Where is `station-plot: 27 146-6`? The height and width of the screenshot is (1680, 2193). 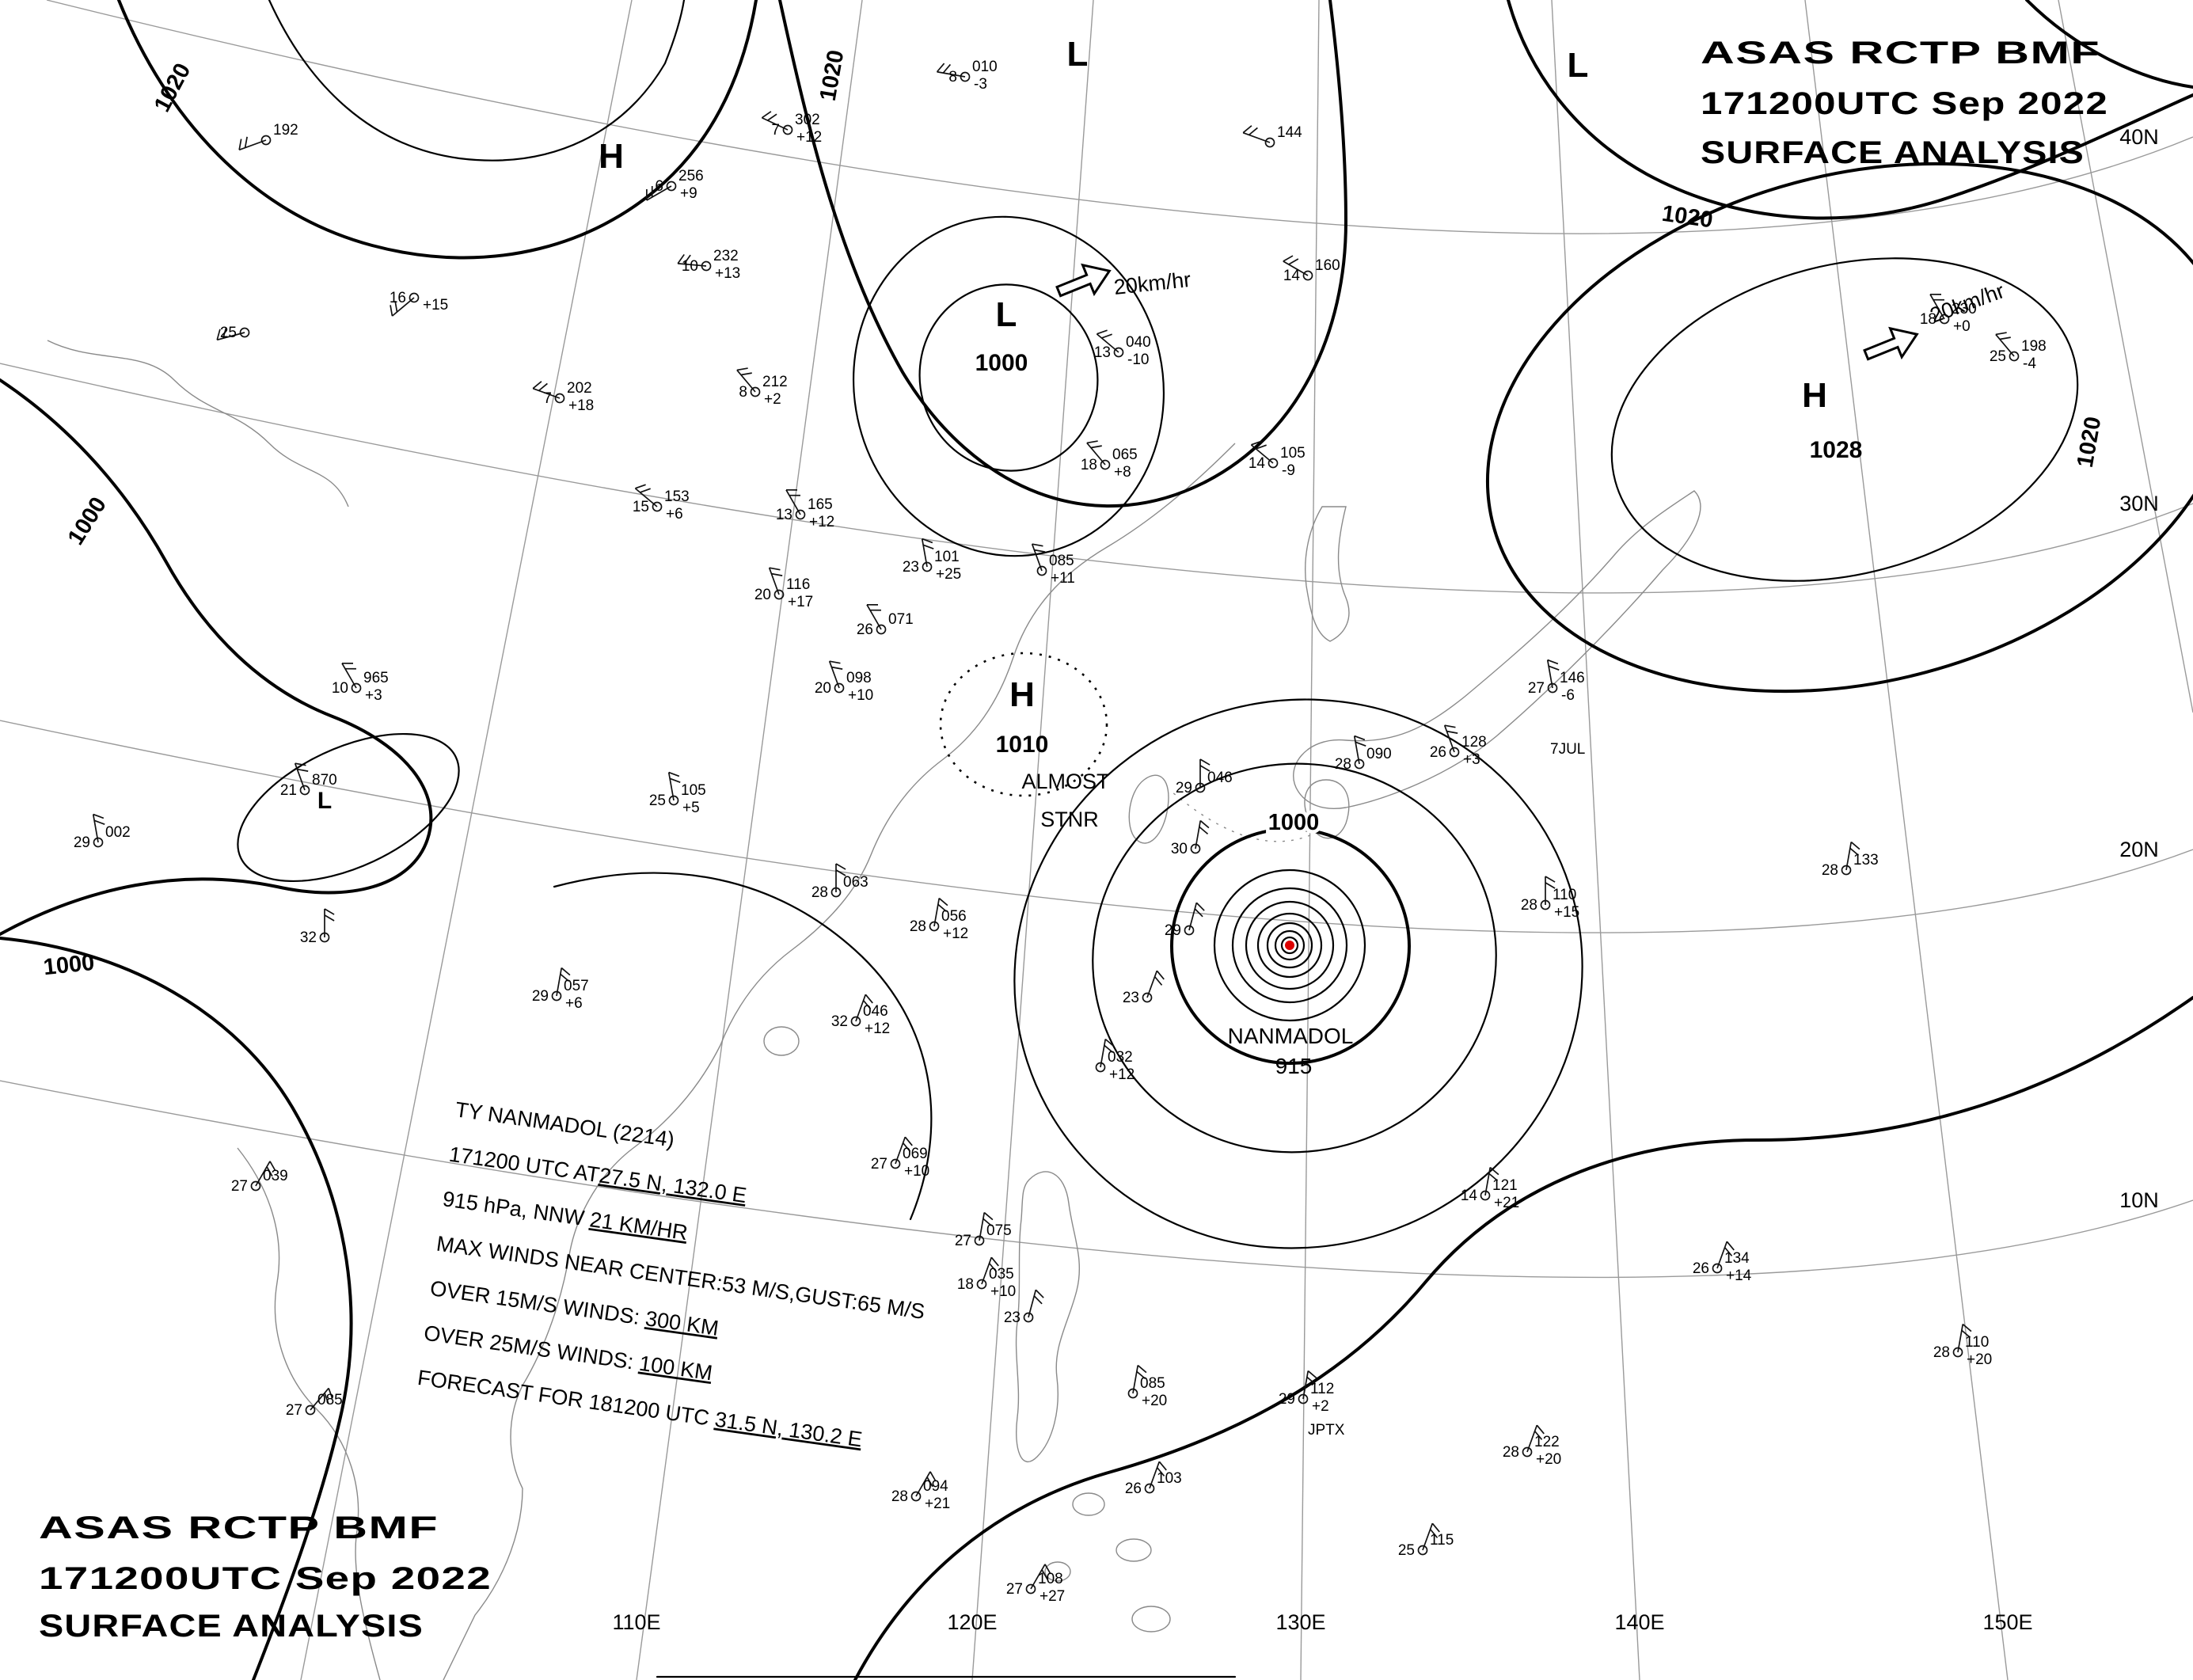 station-plot: 27 146-6 is located at coordinates (1556, 681).